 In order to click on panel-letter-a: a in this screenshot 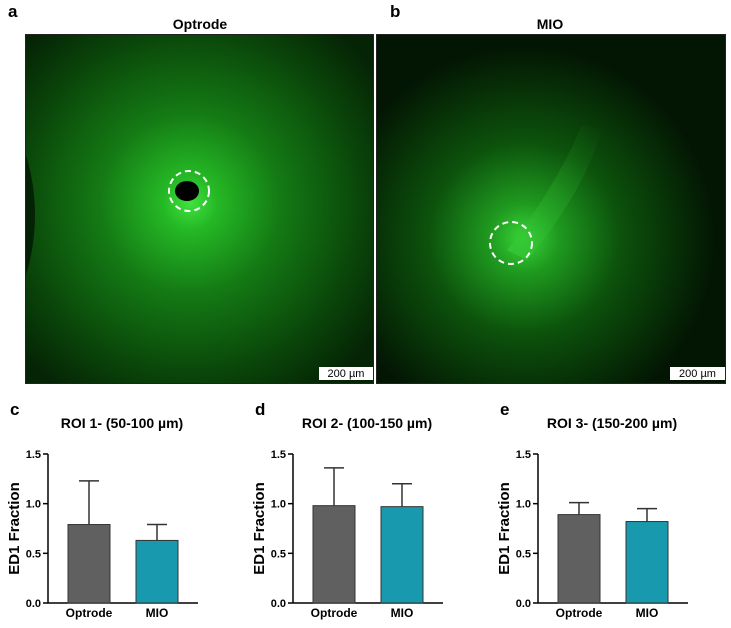, I will do `click(13, 11)`.